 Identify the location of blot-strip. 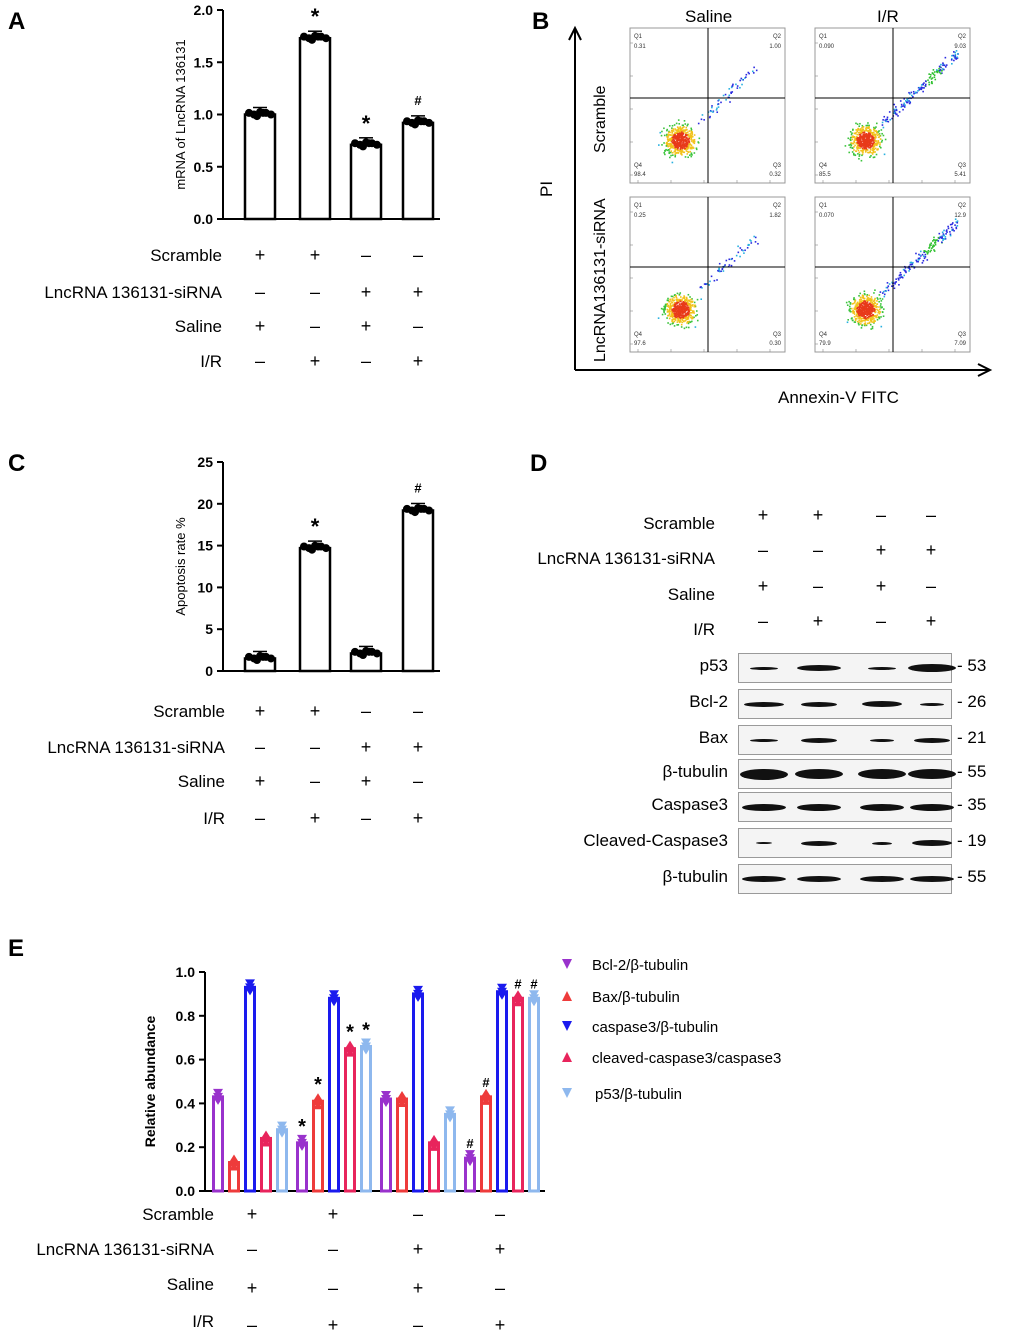
(845, 843).